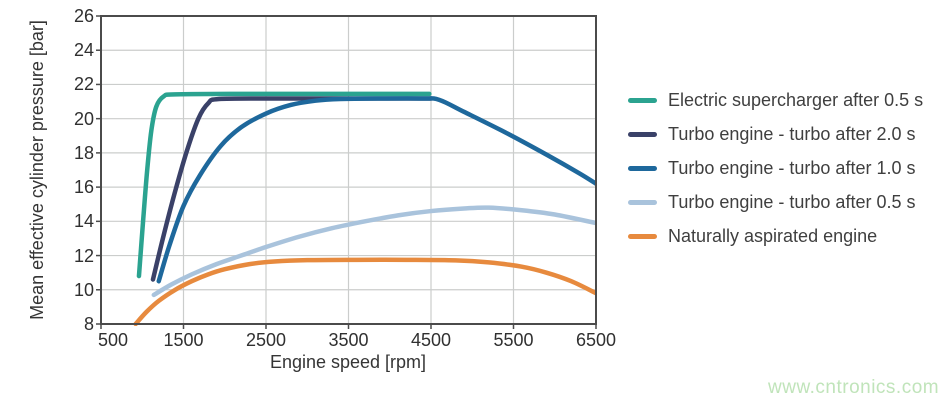  Describe the element at coordinates (83, 255) in the screenshot. I see `y-tick-label: 12` at that location.